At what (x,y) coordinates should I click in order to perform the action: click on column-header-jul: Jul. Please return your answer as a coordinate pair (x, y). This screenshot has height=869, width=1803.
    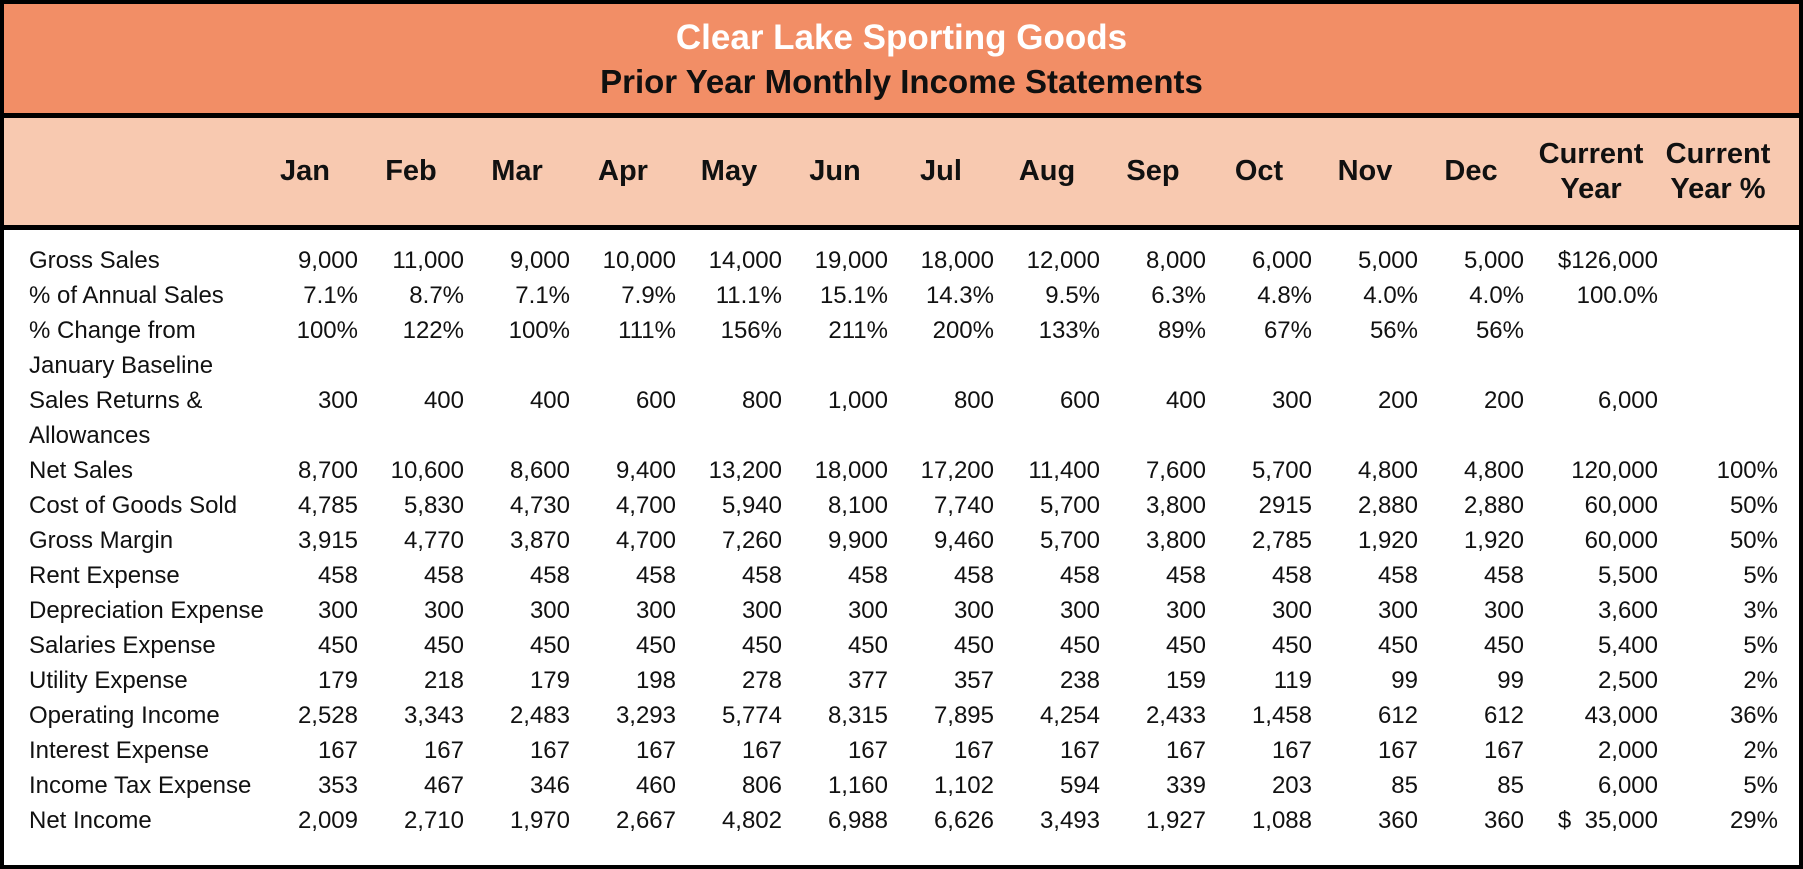
    Looking at the image, I should click on (941, 171).